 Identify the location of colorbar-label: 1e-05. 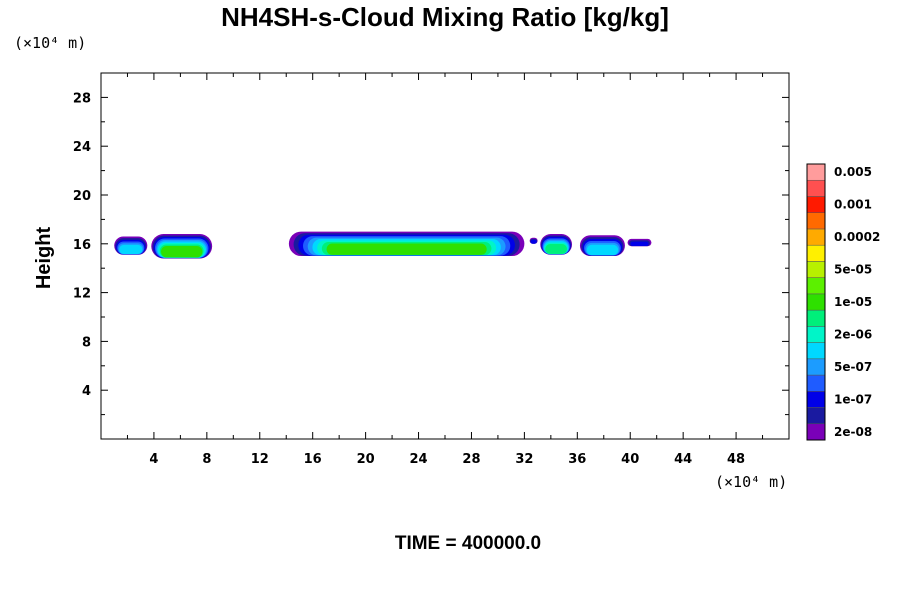
(853, 302).